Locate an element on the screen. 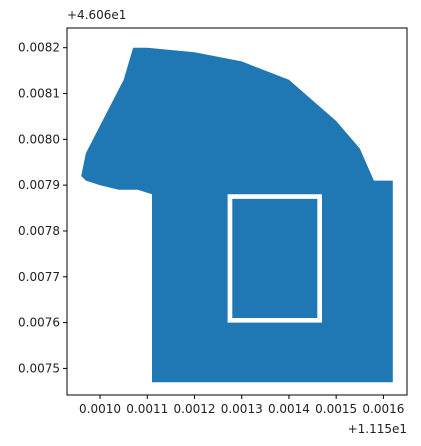 The image size is (421, 446). x-offset-label: +1.115e1 is located at coordinates (377, 429).